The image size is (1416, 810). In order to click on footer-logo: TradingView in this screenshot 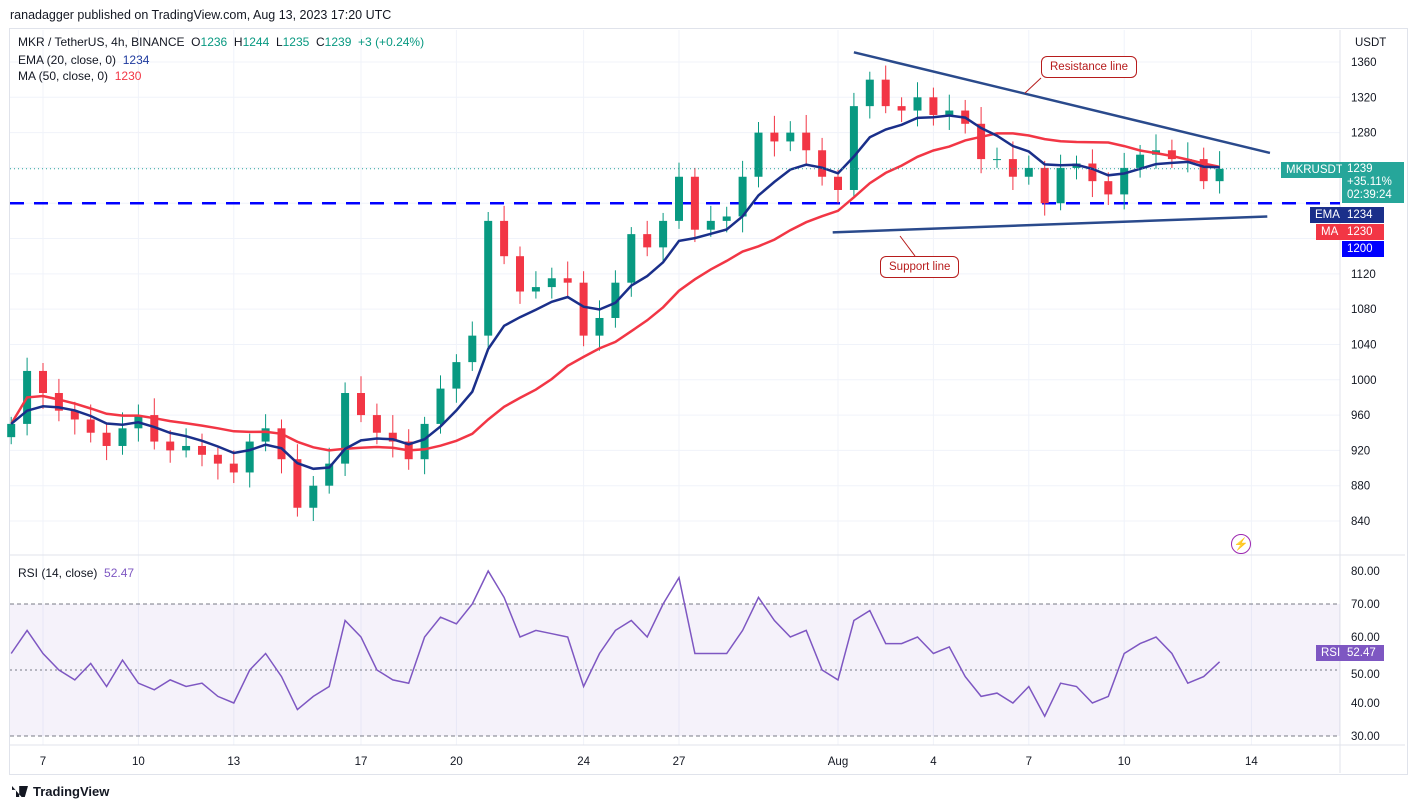, I will do `click(60, 791)`.